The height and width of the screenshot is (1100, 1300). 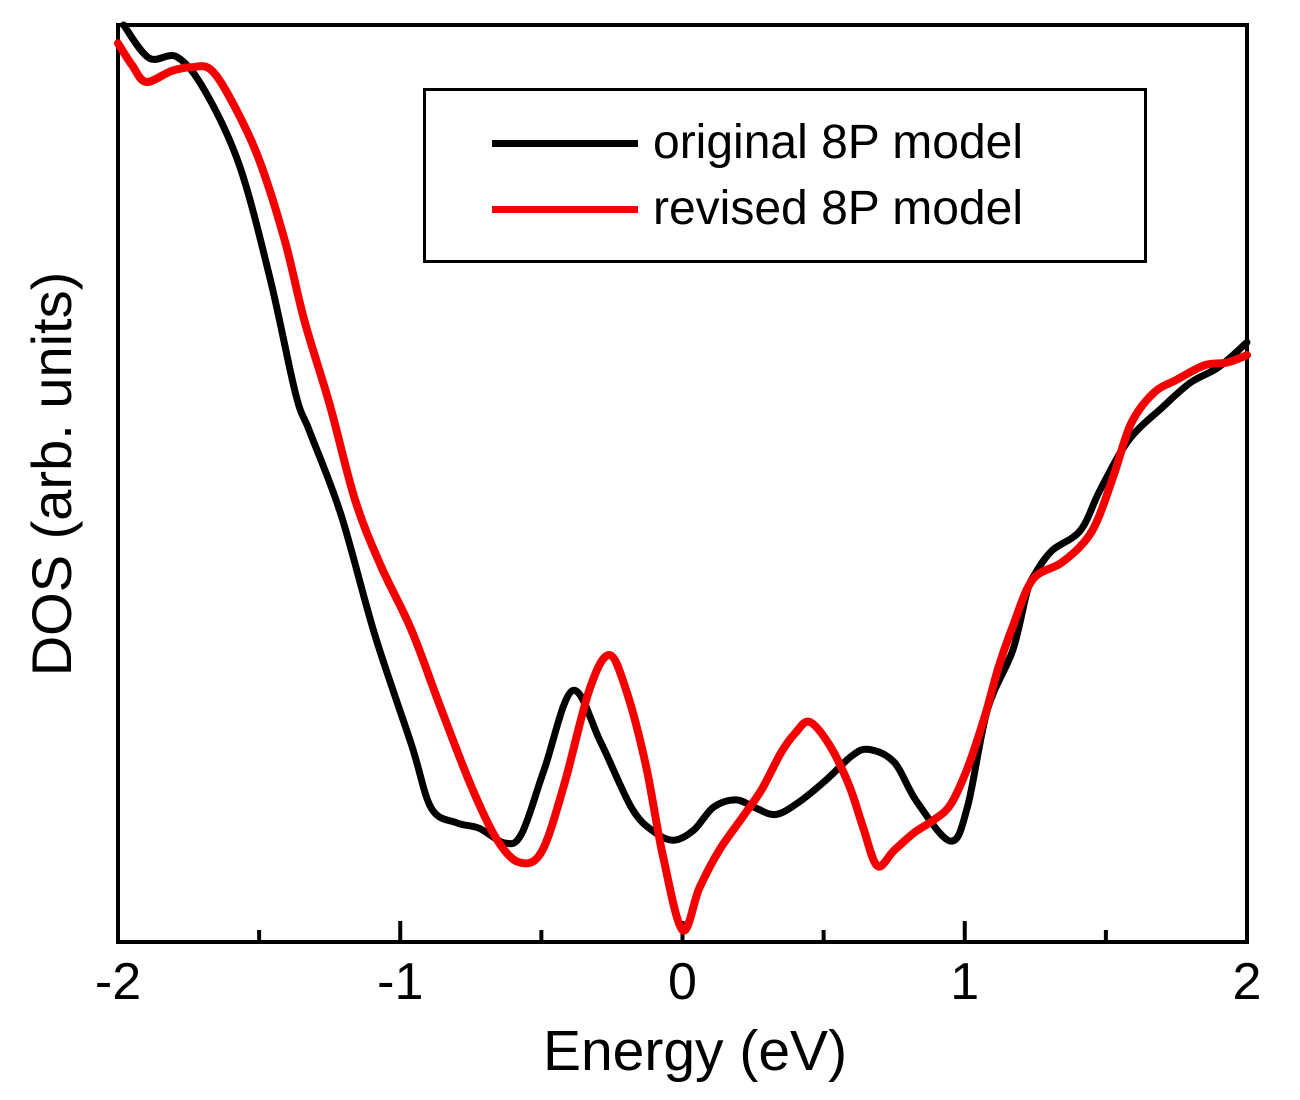 What do you see at coordinates (838, 142) in the screenshot?
I see `legend-item-label: original 8P model` at bounding box center [838, 142].